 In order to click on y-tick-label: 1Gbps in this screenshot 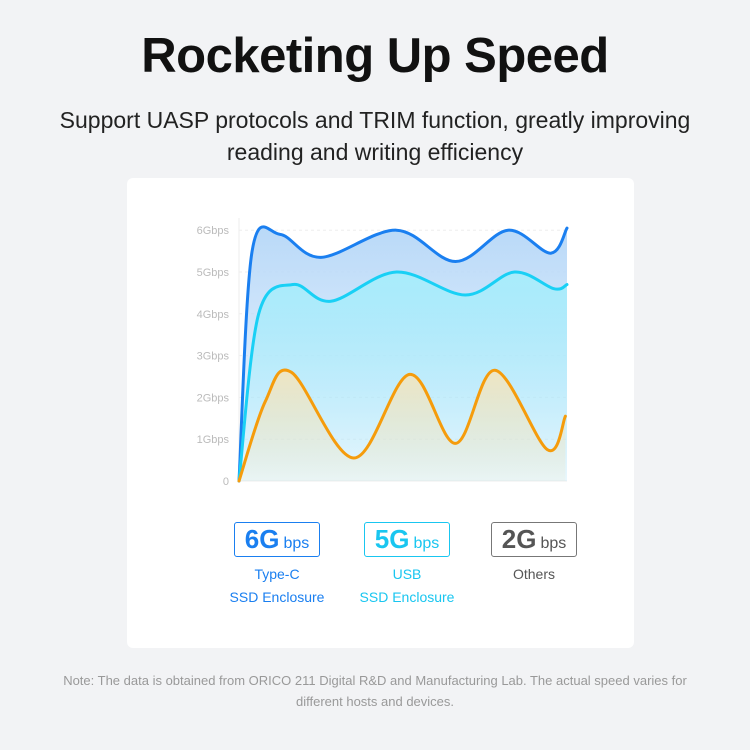, I will do `click(213, 440)`.